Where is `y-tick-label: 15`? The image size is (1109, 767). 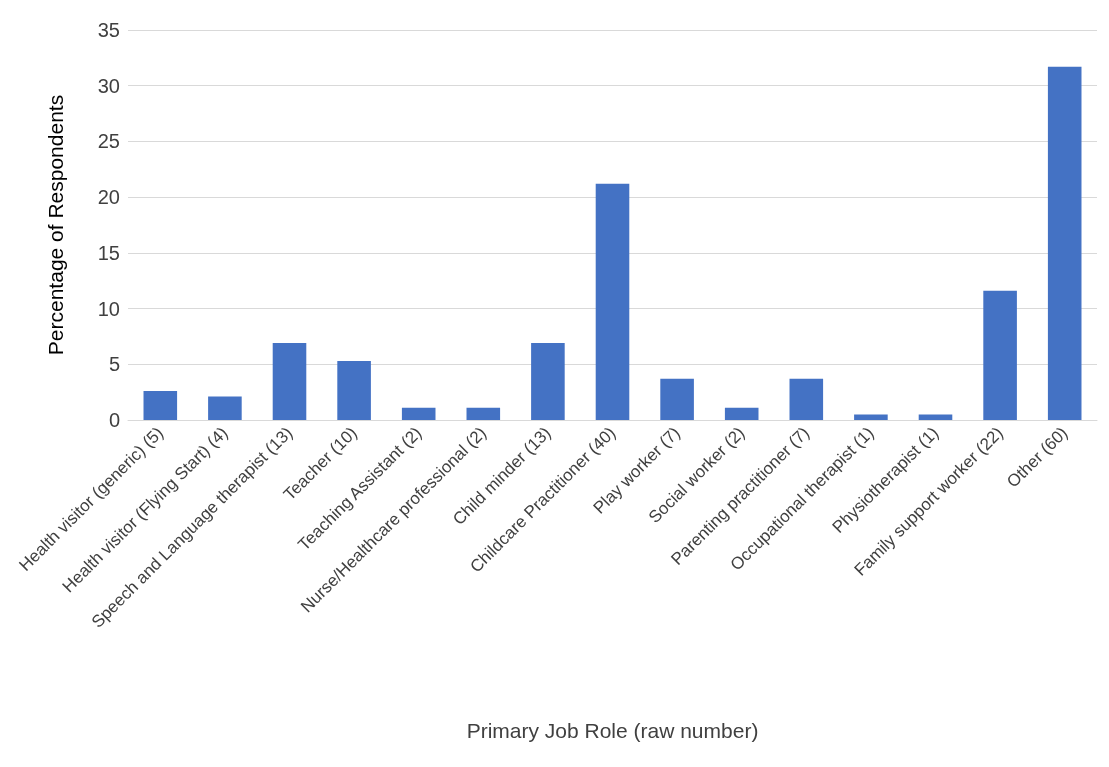 y-tick-label: 15 is located at coordinates (108, 252).